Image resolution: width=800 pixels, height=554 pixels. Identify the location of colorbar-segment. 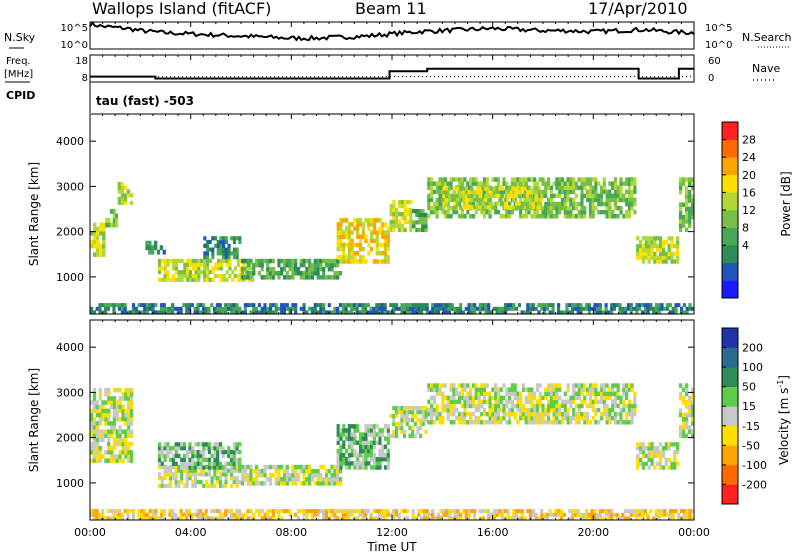
(730, 271).